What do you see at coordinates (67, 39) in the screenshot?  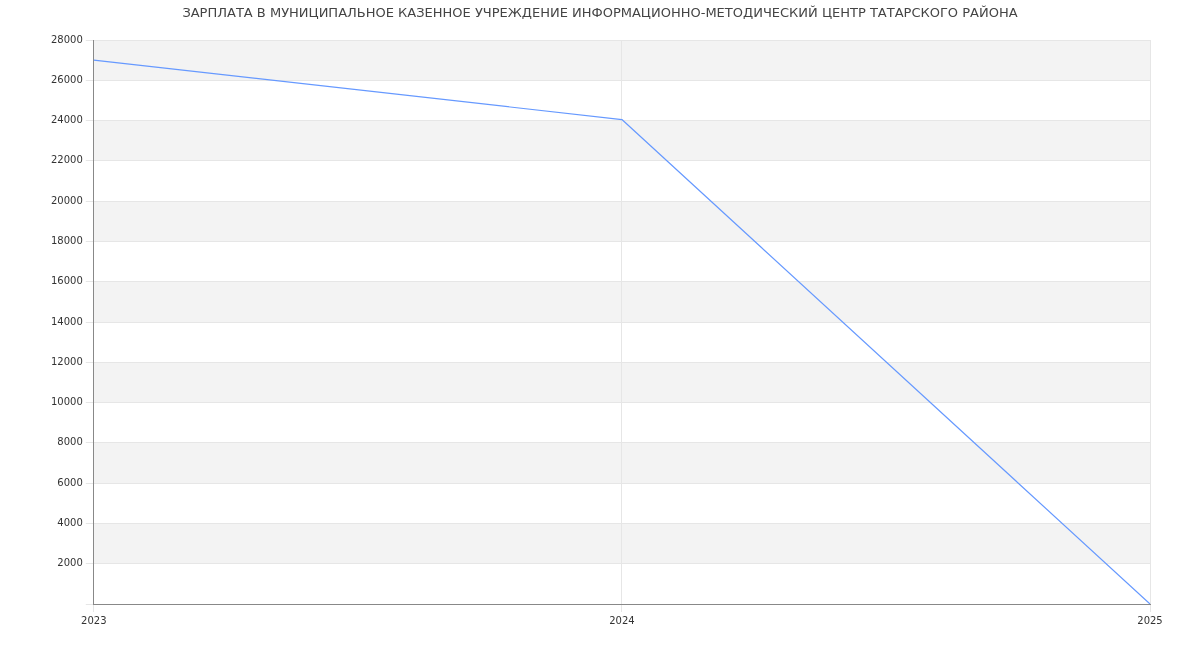 I see `y-tick-label: 28000` at bounding box center [67, 39].